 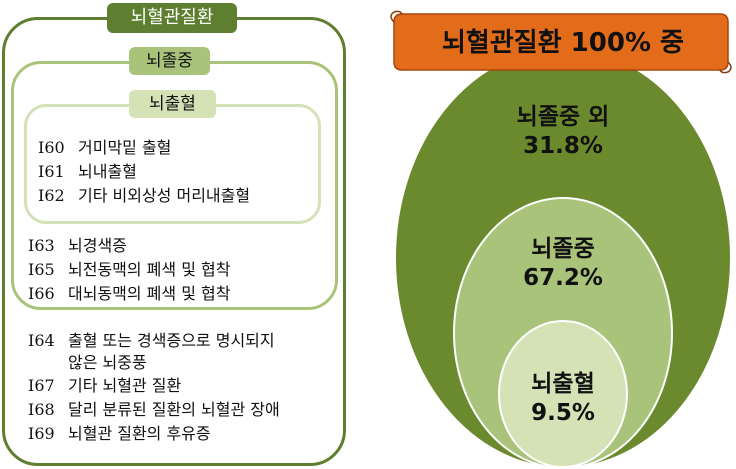 What do you see at coordinates (562, 384) in the screenshot?
I see `hemorrhage-label: 뇌출혈` at bounding box center [562, 384].